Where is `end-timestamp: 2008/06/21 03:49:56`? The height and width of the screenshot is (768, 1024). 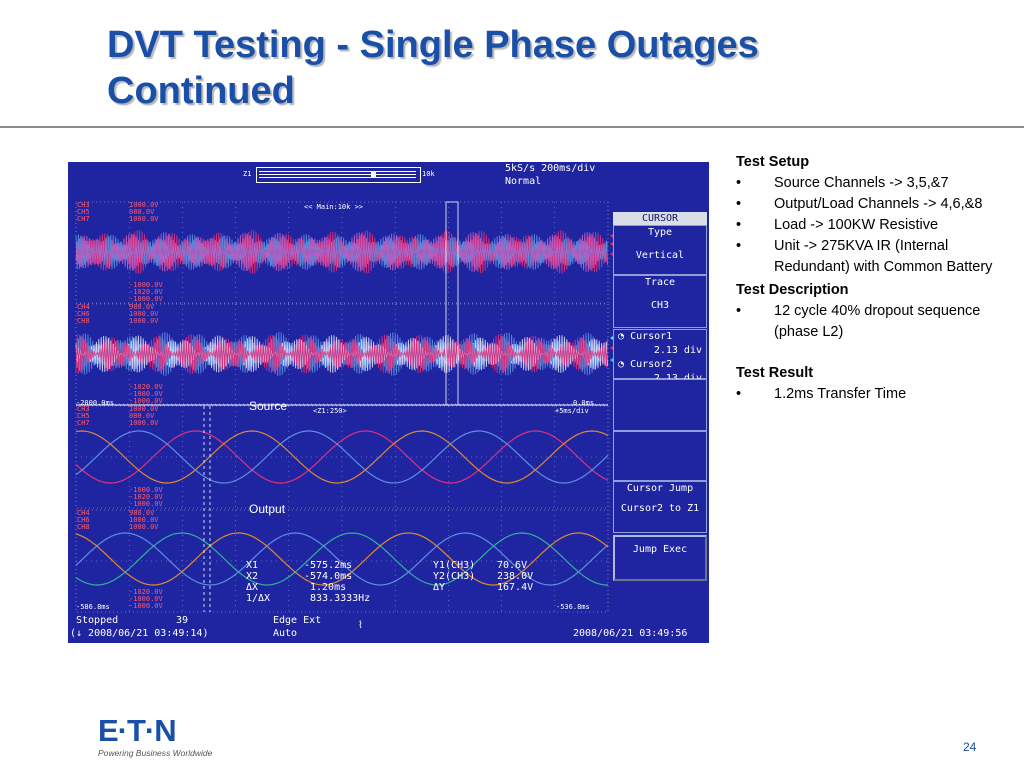
end-timestamp: 2008/06/21 03:49:56 is located at coordinates (630, 633).